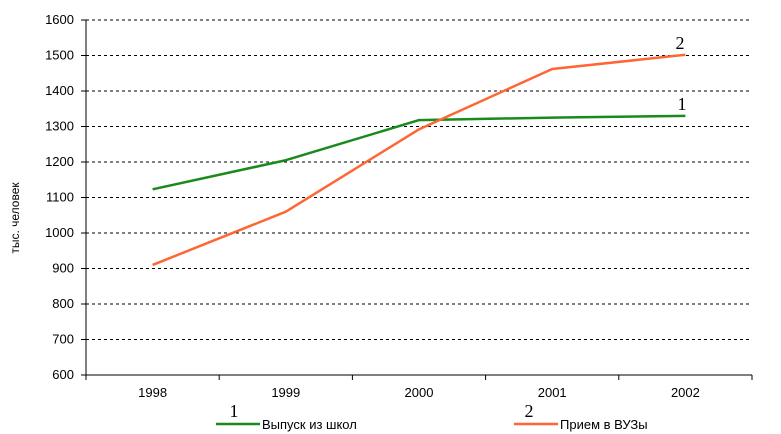  What do you see at coordinates (63, 268) in the screenshot?
I see `y-tick-label: 900` at bounding box center [63, 268].